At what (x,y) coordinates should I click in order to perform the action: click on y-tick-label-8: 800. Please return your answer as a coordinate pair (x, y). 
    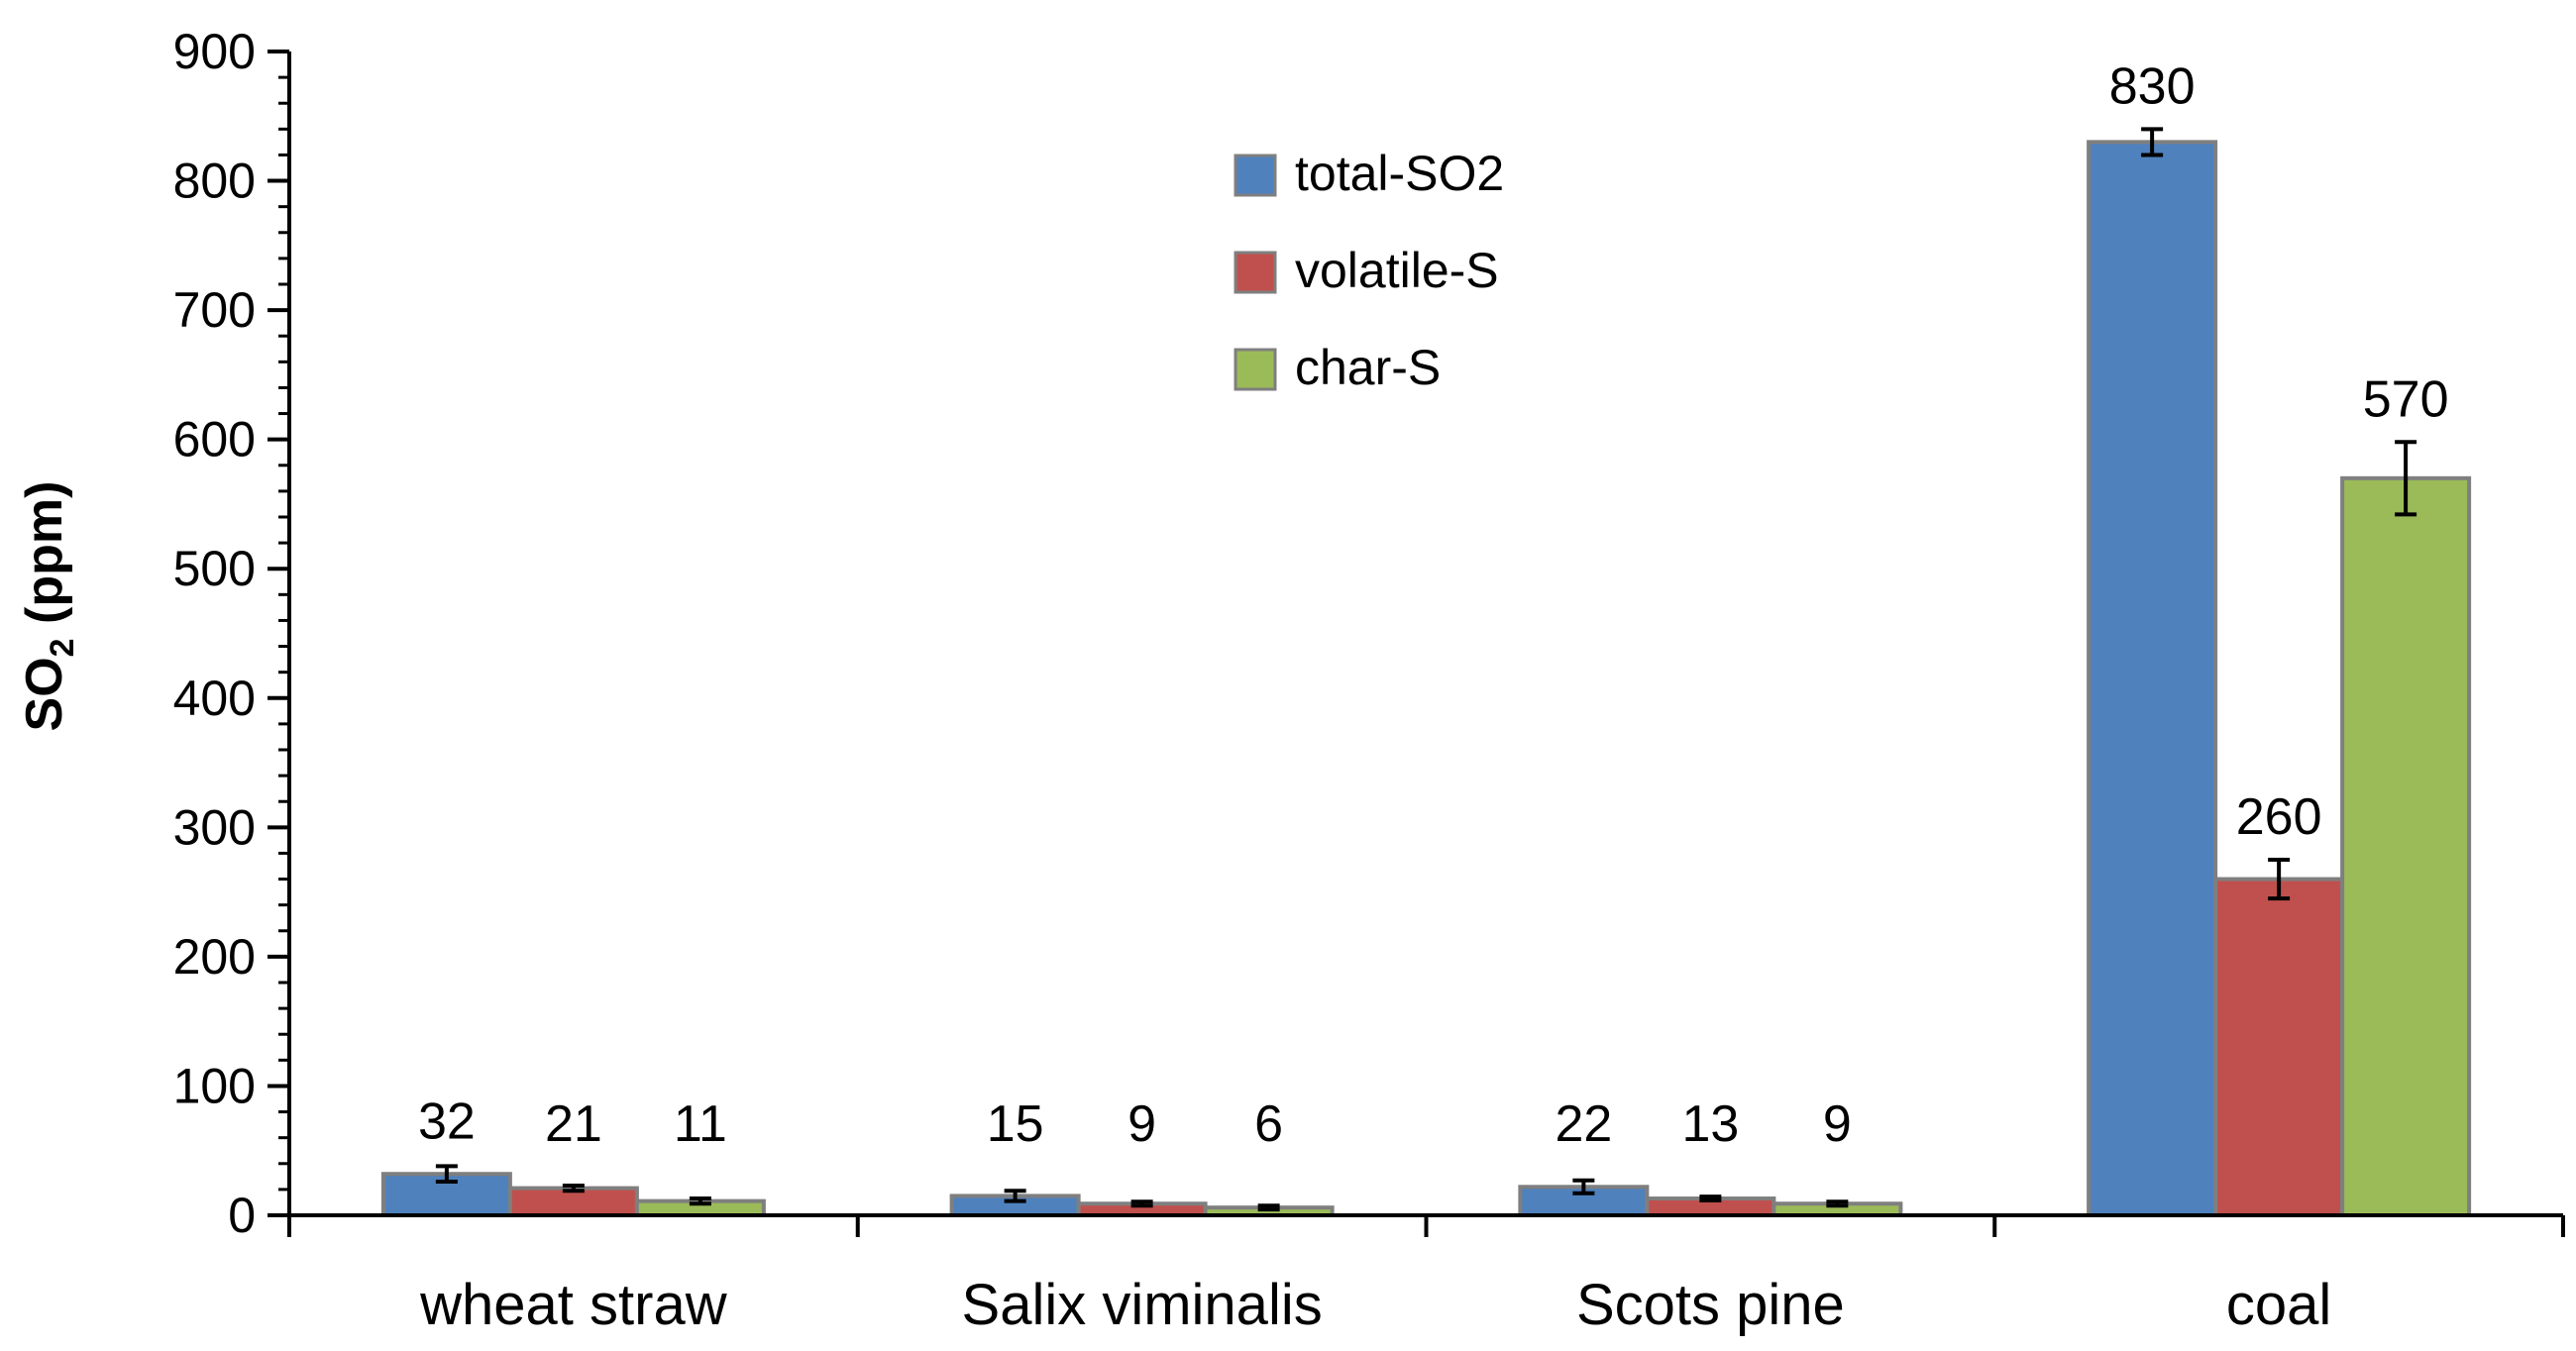
    Looking at the image, I should click on (214, 181).